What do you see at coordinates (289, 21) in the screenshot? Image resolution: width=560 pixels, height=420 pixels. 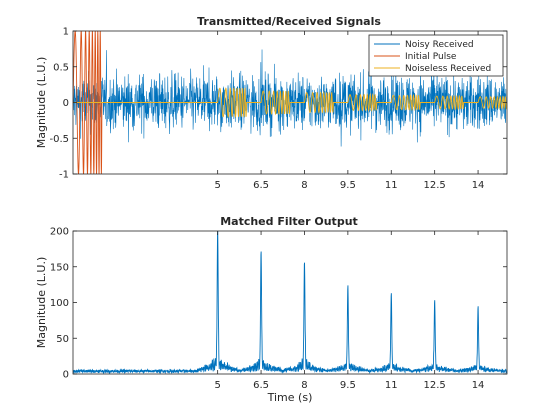 I see `top-chart-title: Transmitted/Received Signals` at bounding box center [289, 21].